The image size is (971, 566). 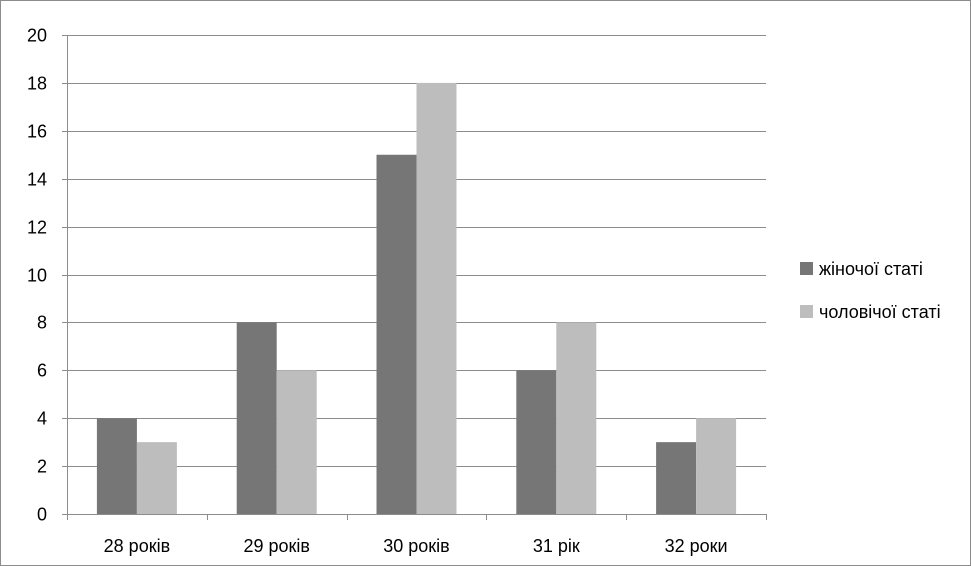 What do you see at coordinates (42, 515) in the screenshot?
I see `y-tick-label: 0` at bounding box center [42, 515].